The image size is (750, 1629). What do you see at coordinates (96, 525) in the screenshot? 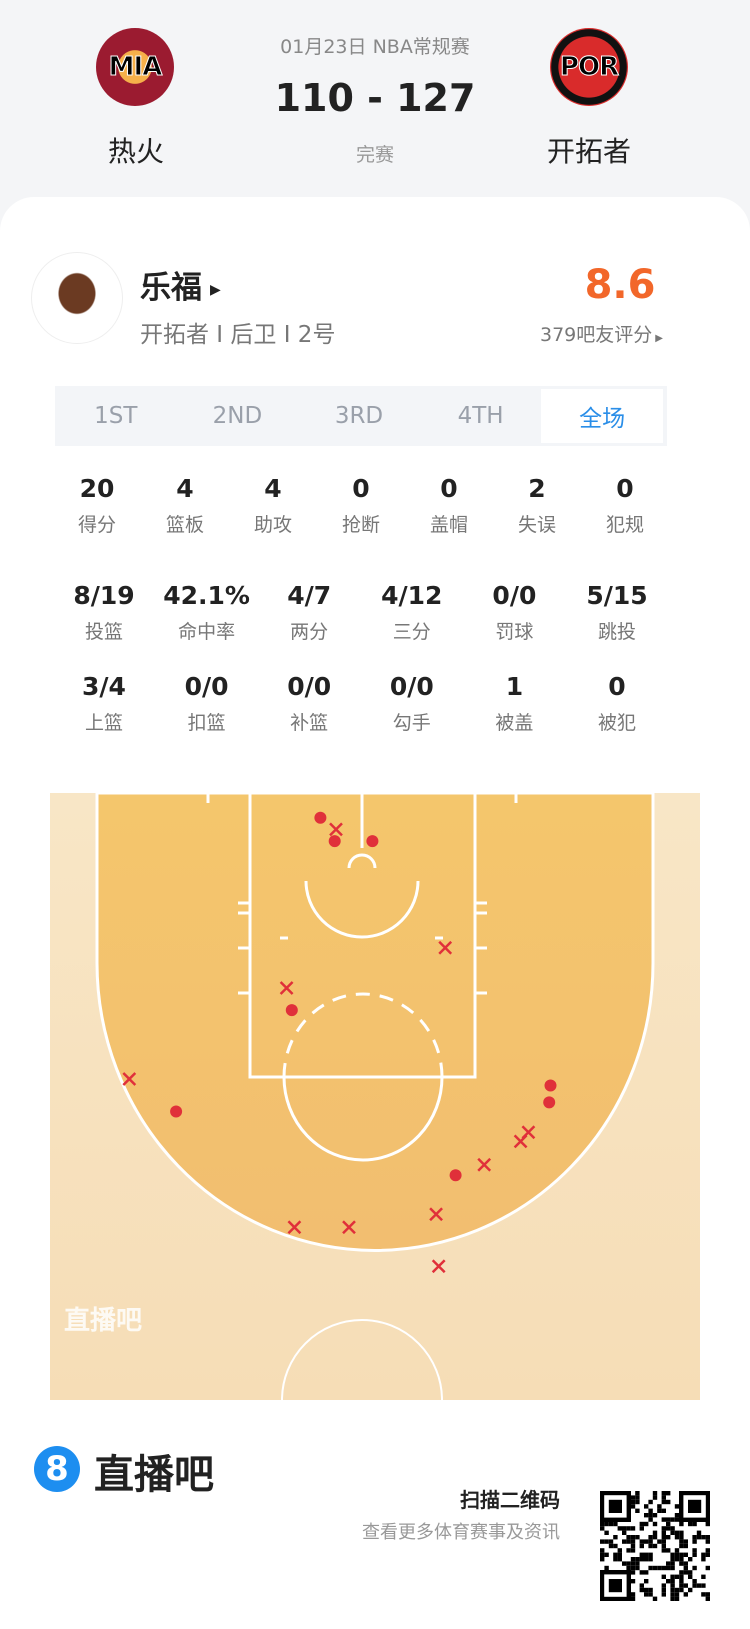
I see `stat-label: 得分` at bounding box center [96, 525].